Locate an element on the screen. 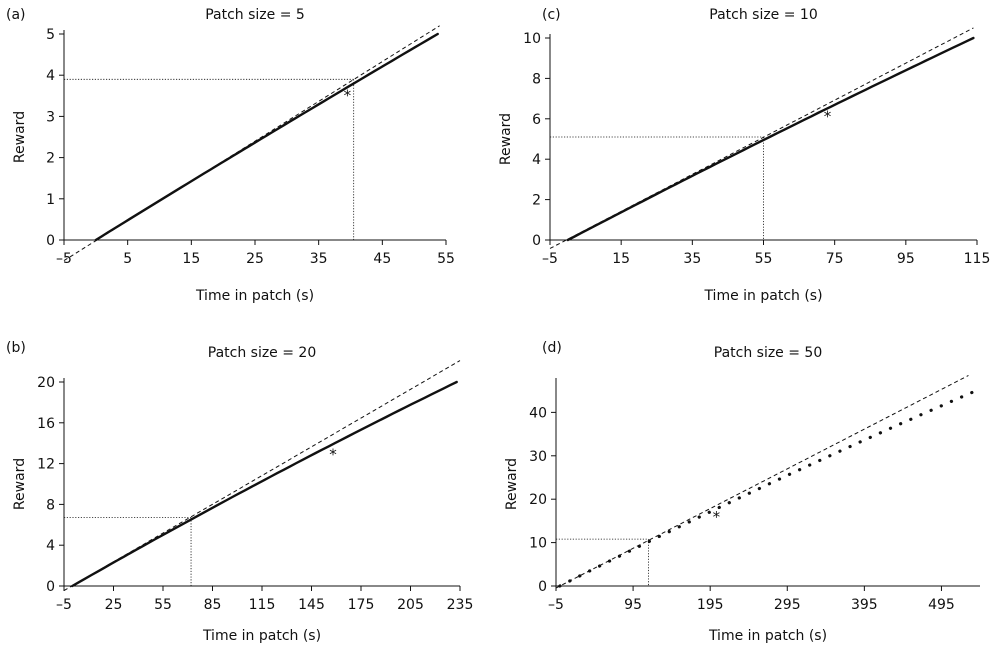 The width and height of the screenshot is (1004, 652). x-tick-label: 195 is located at coordinates (710, 605).